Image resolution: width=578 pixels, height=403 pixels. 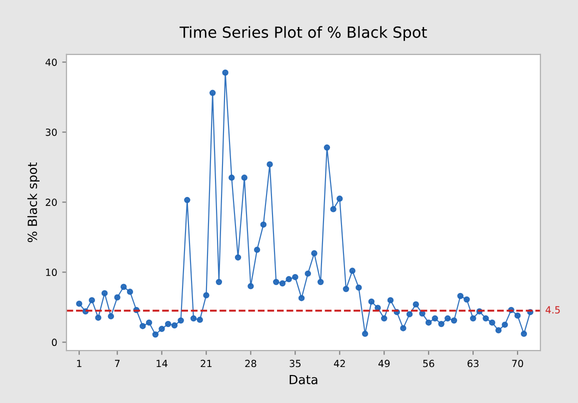 I want to click on x-tick-label: 14, so click(x=162, y=364).